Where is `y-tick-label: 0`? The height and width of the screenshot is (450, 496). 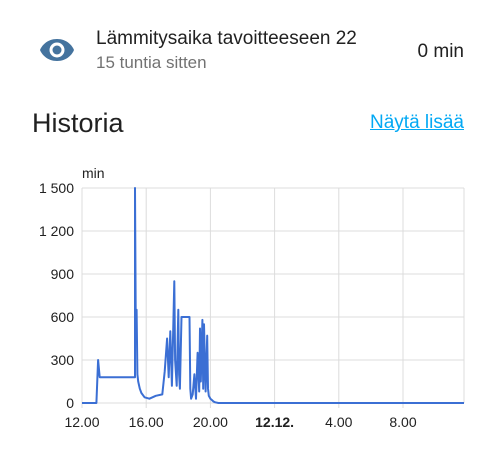
y-tick-label: 0 is located at coordinates (70, 403).